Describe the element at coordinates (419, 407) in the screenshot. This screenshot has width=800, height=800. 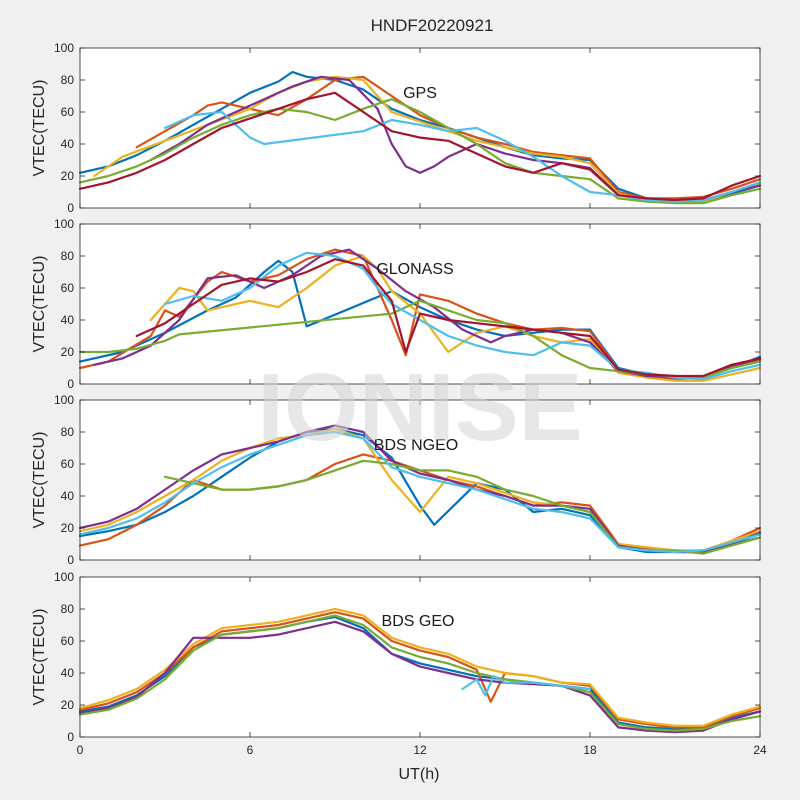
I see `watermark: IONISE` at that location.